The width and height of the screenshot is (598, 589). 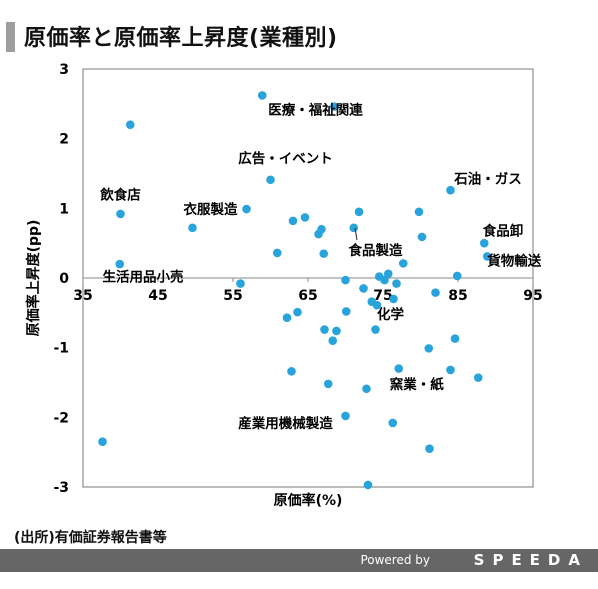 I want to click on annotation-label: 食品卸, so click(x=503, y=231).